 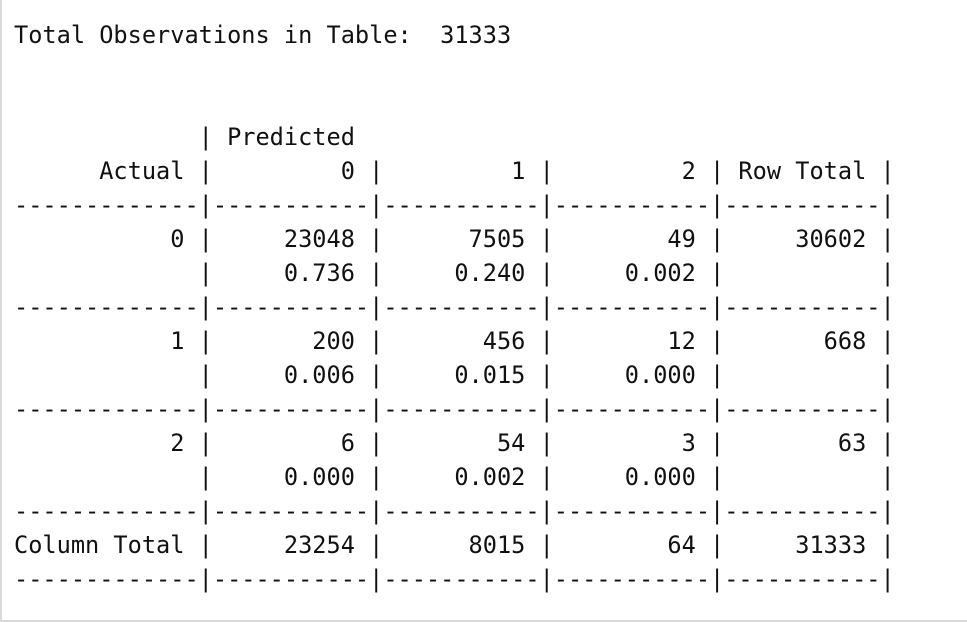 I want to click on total-observations-line: Total Observations in Table: 31333, so click(x=263, y=35).